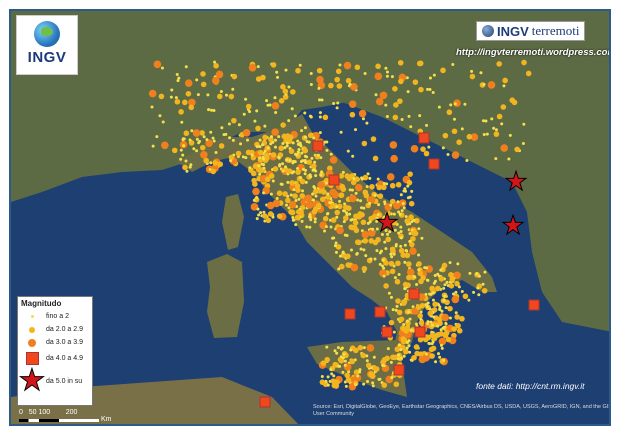  What do you see at coordinates (530, 386) in the screenshot?
I see `data-source: fonte dati: http://cnt.rm.ingv.it` at bounding box center [530, 386].